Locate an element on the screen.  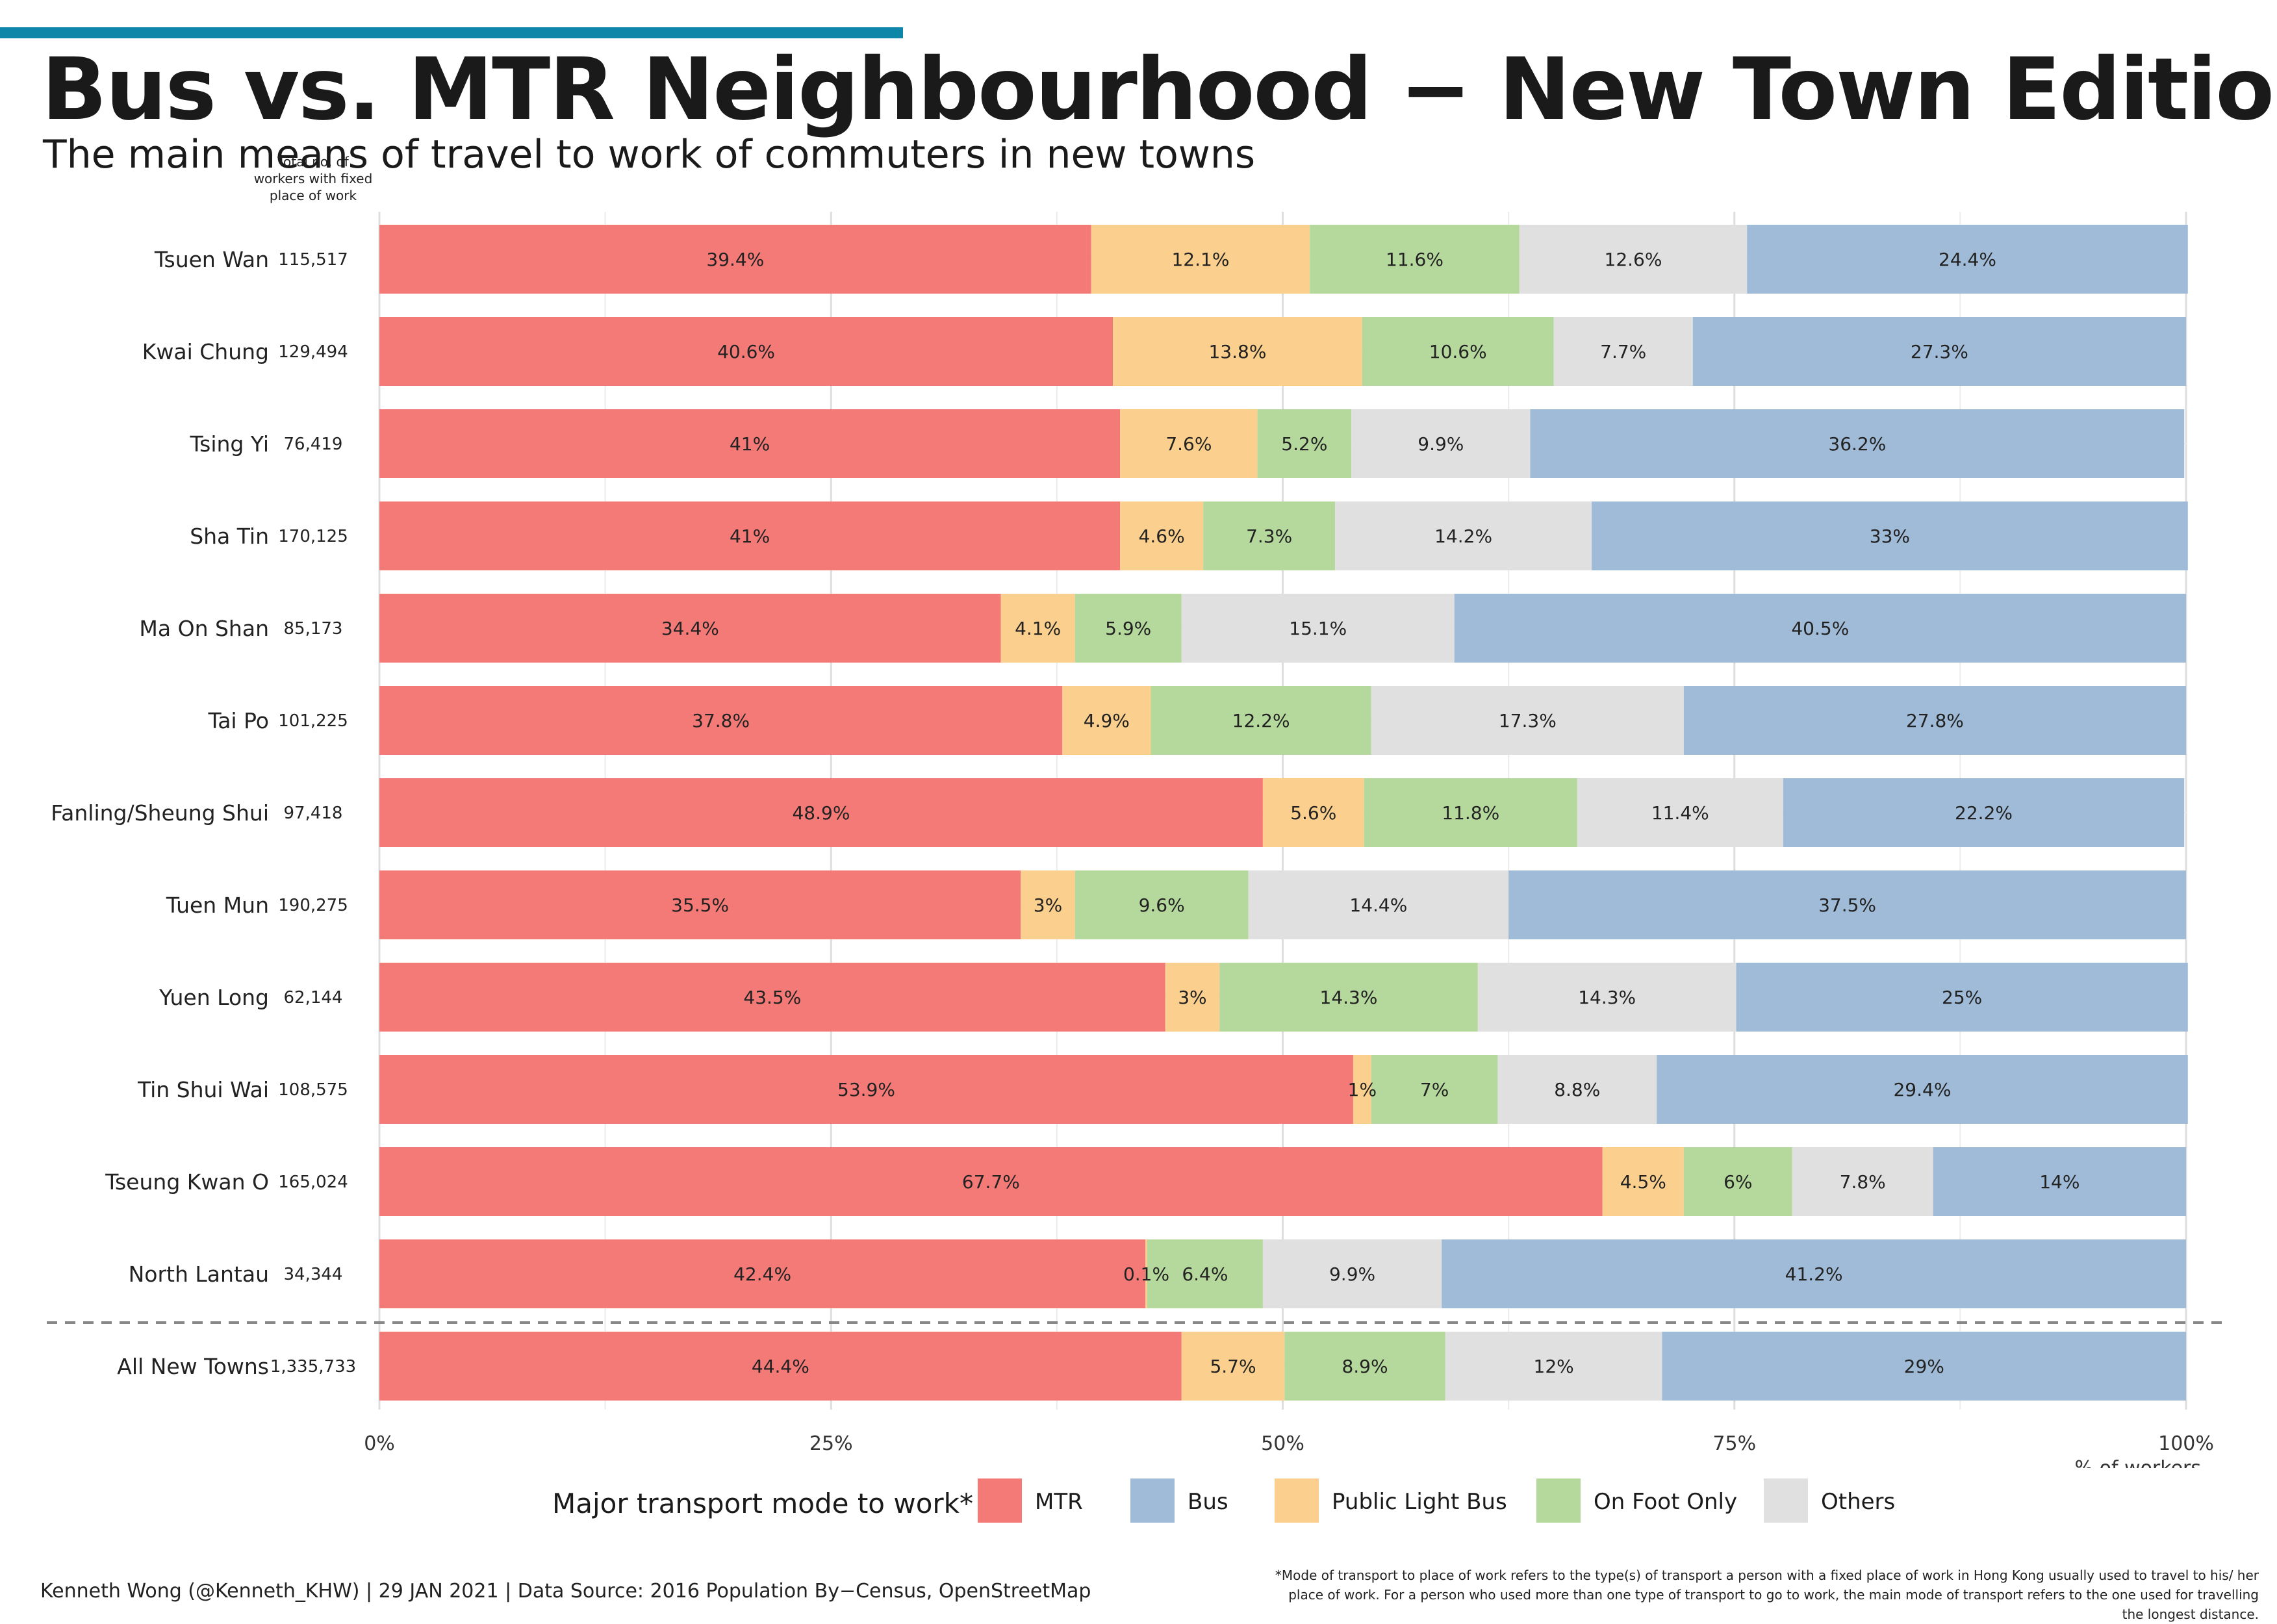
bar-value-label: 22.2% is located at coordinates (1984, 813).